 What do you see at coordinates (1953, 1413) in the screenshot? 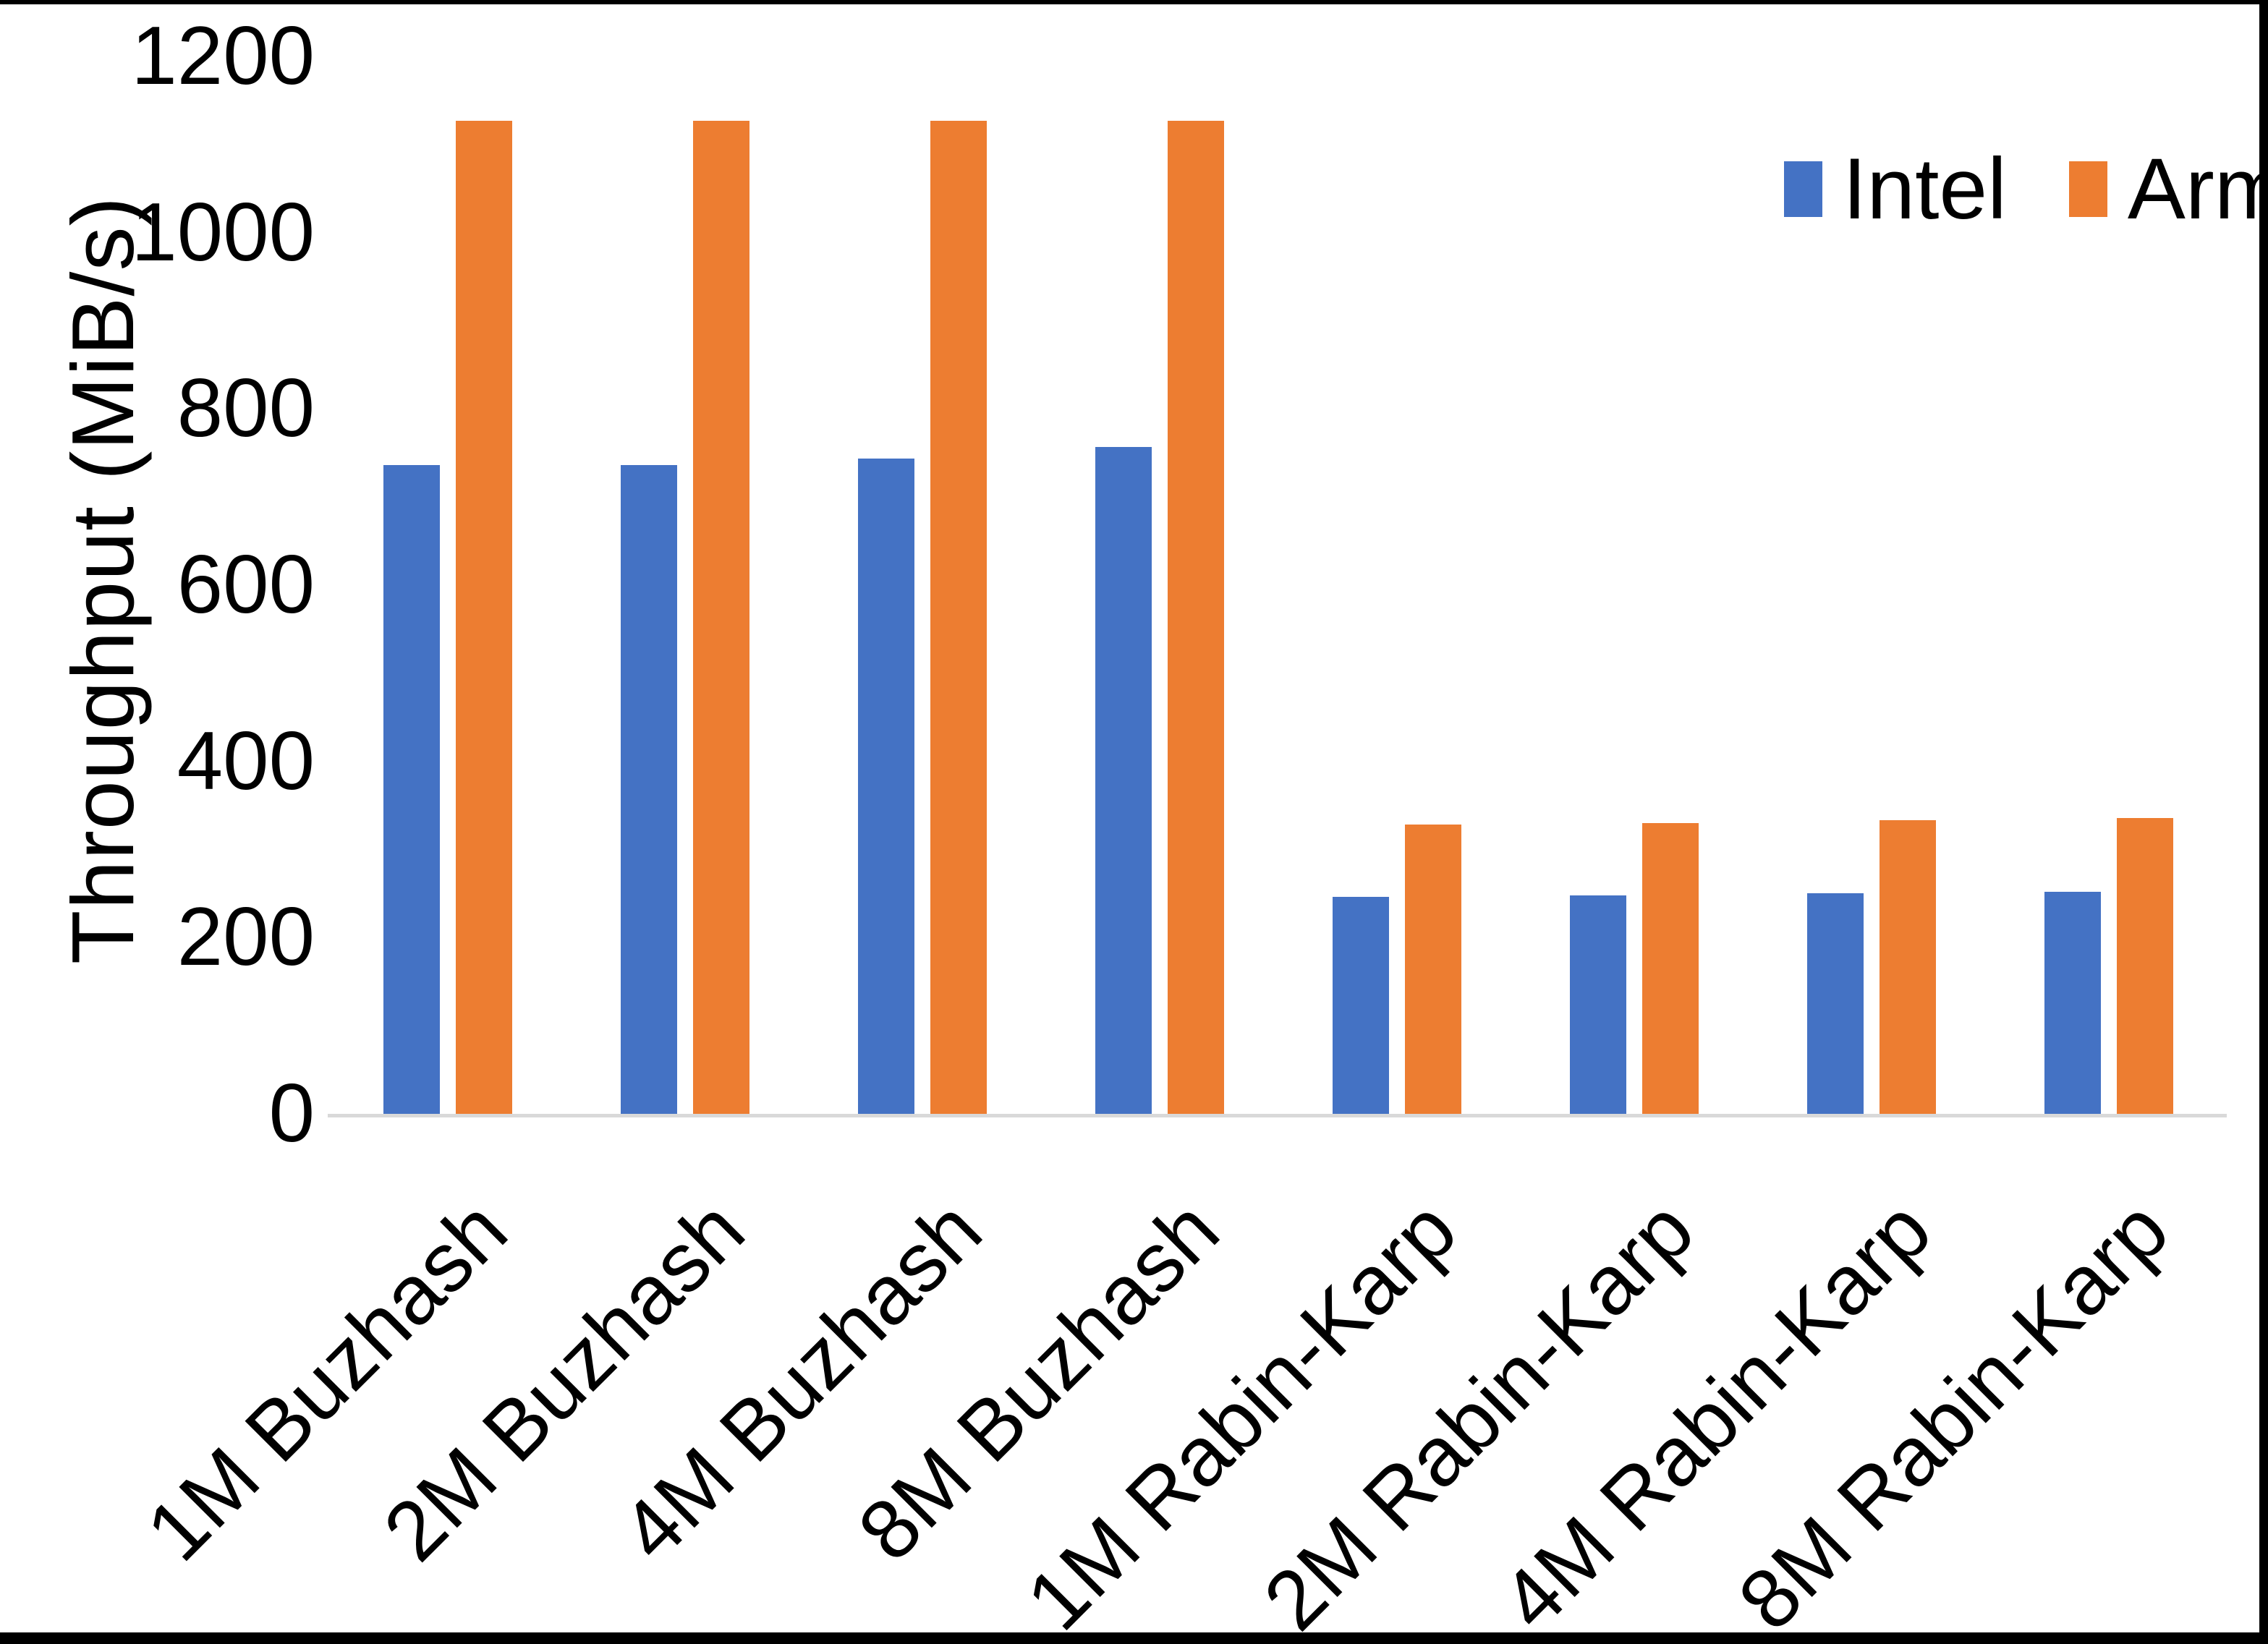
I see `x-axis-label: 8M Rabin-Karp` at bounding box center [1953, 1413].